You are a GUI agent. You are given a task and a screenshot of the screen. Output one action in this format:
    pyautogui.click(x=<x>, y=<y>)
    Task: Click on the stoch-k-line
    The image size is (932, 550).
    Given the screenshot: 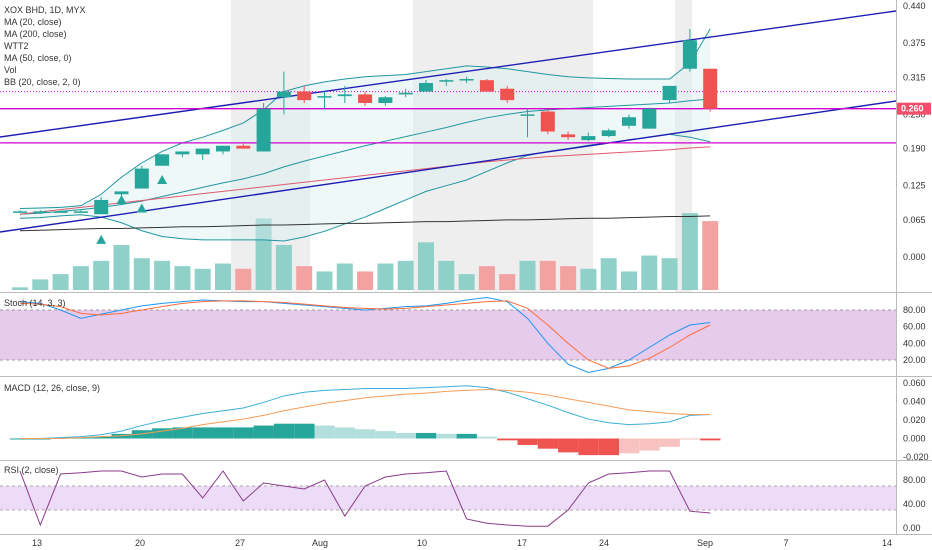 What is the action you would take?
    pyautogui.click(x=365, y=335)
    